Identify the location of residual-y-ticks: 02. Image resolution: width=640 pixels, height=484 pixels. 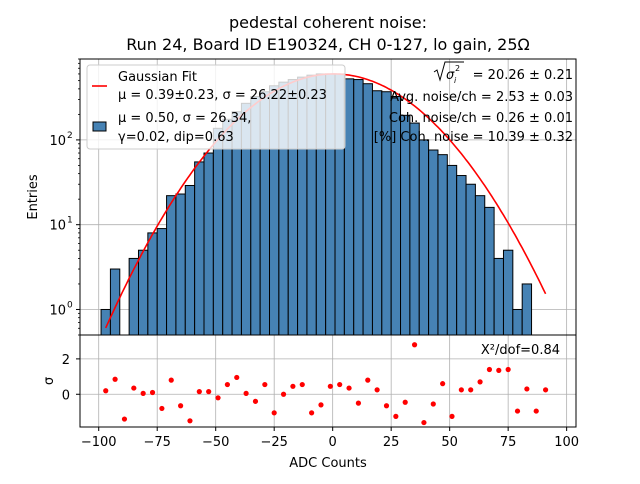
(71, 378).